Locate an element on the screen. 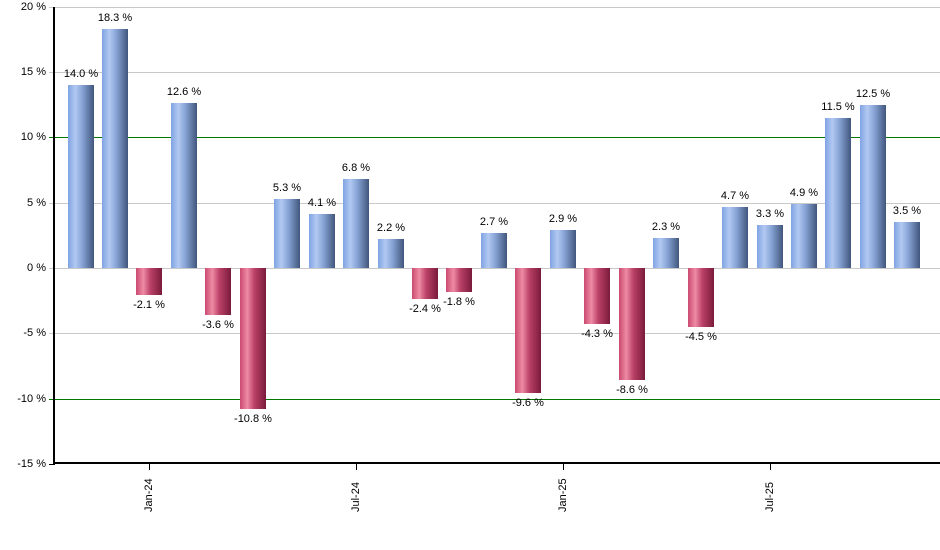 Image resolution: width=940 pixels, height=550 pixels. bar-value-label: 14.0 % is located at coordinates (81, 74).